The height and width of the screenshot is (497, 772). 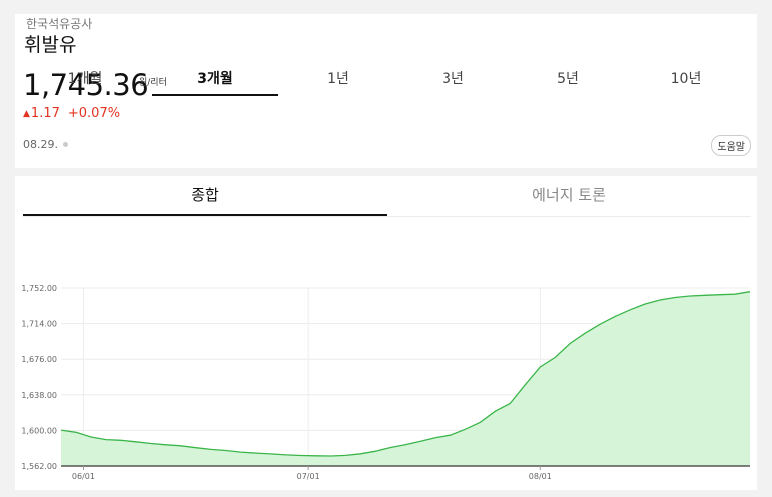 What do you see at coordinates (39, 466) in the screenshot?
I see `y-tick-label: 1,562.00` at bounding box center [39, 466].